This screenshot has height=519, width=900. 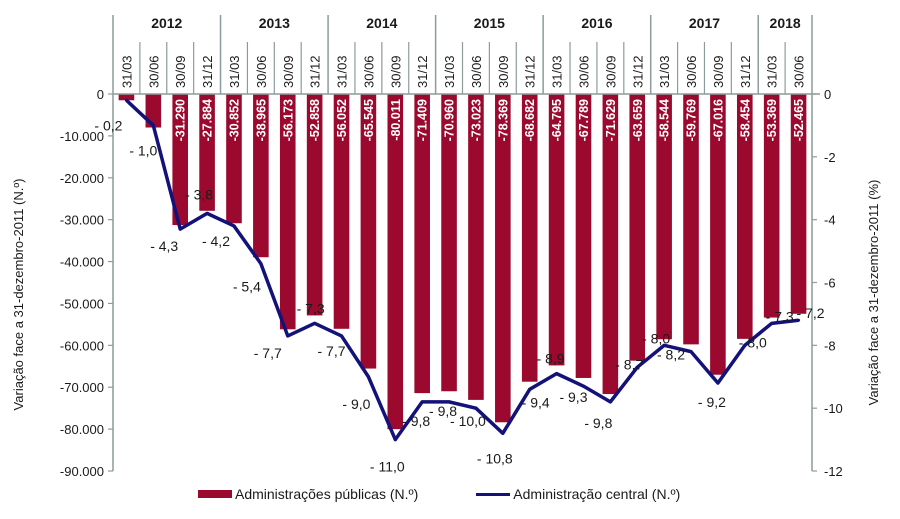 What do you see at coordinates (274, 23) in the screenshot?
I see `year-label: 2013` at bounding box center [274, 23].